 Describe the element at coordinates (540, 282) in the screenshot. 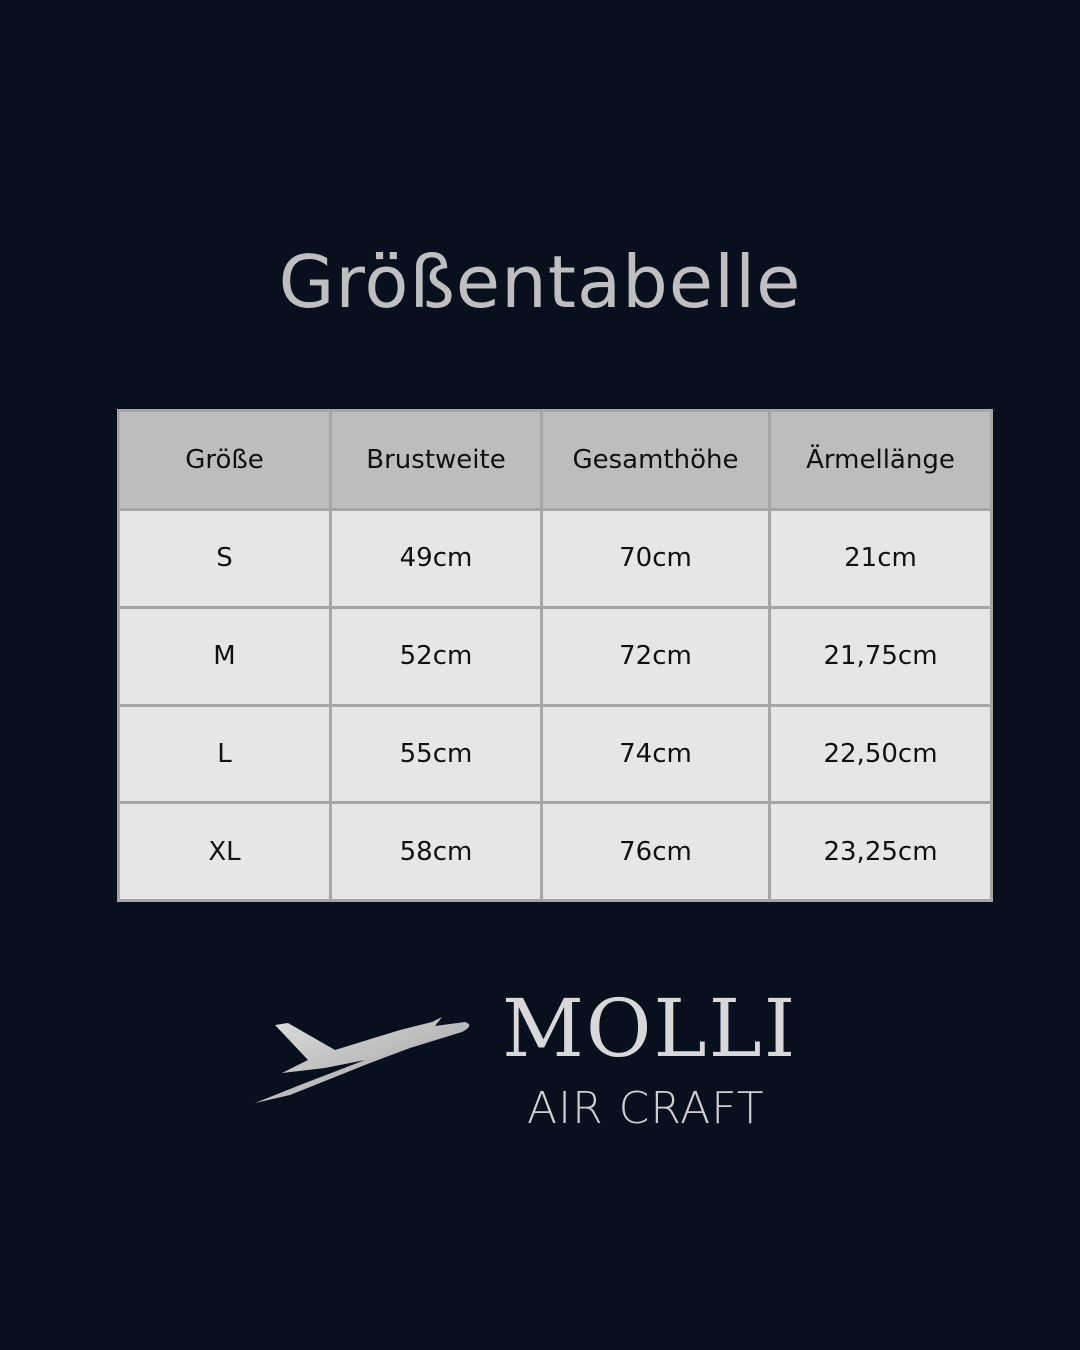

I see `page-title: Größentabelle` at that location.